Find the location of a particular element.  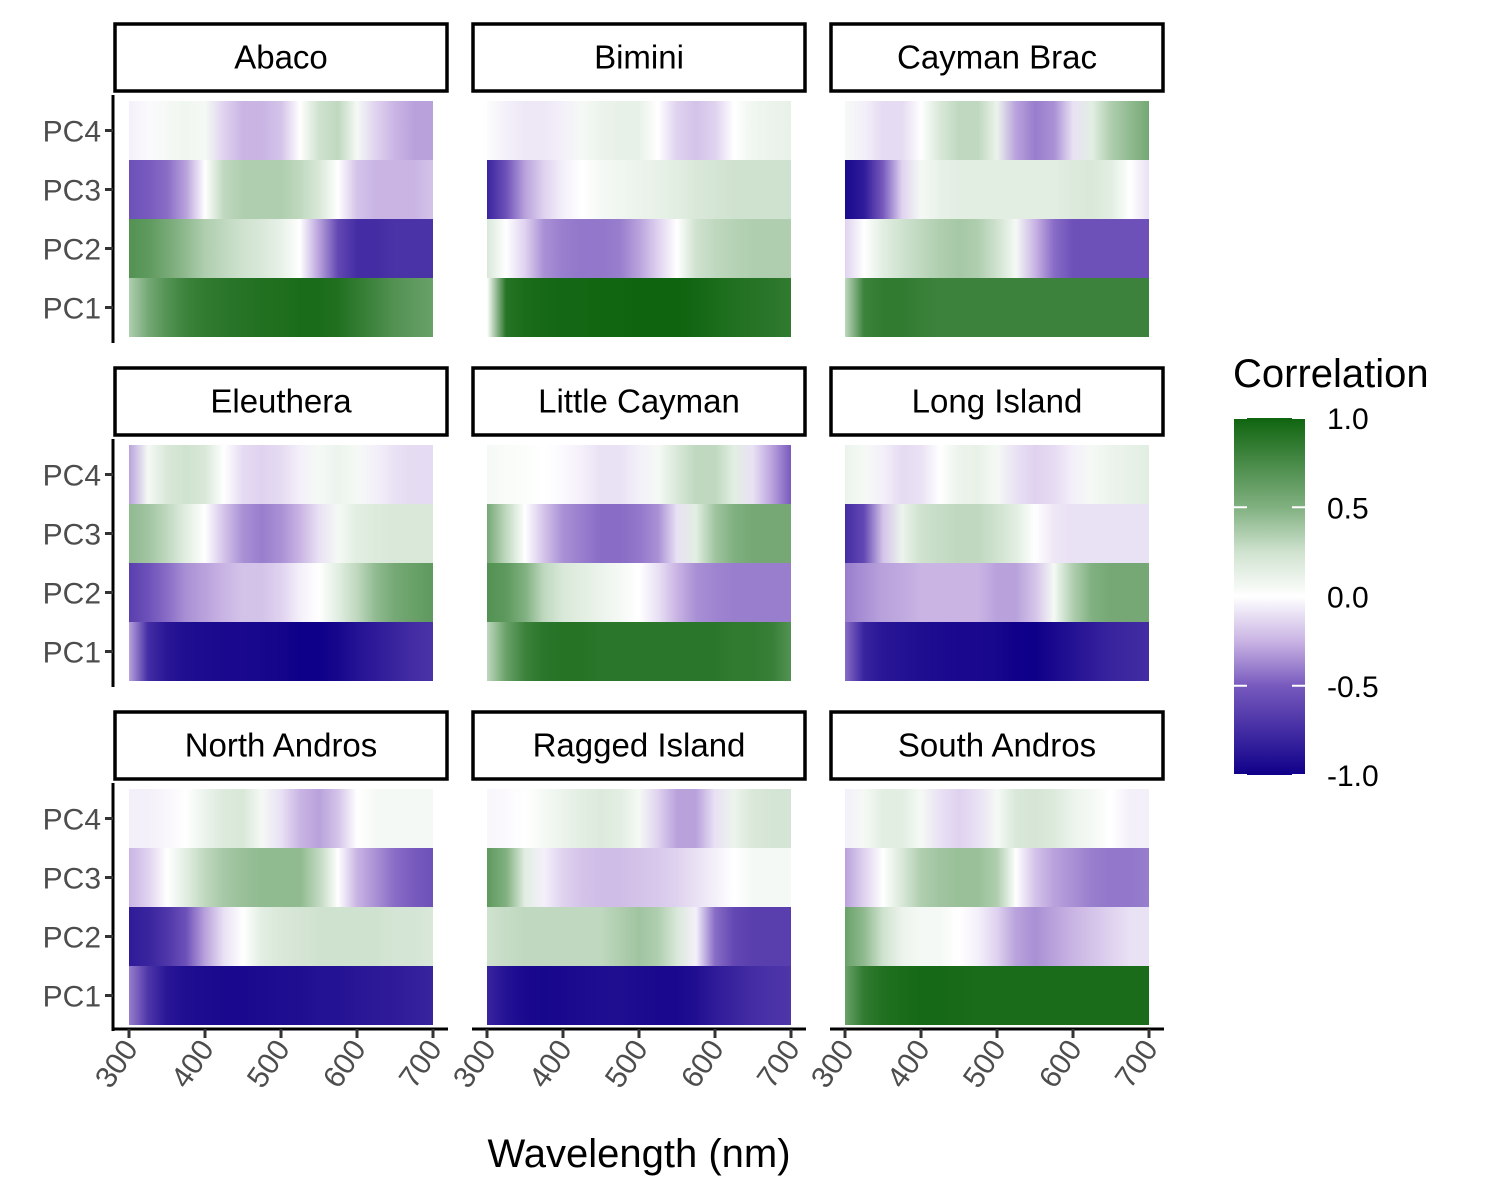

facet-strip-label: Ragged Island is located at coordinates (639, 745).